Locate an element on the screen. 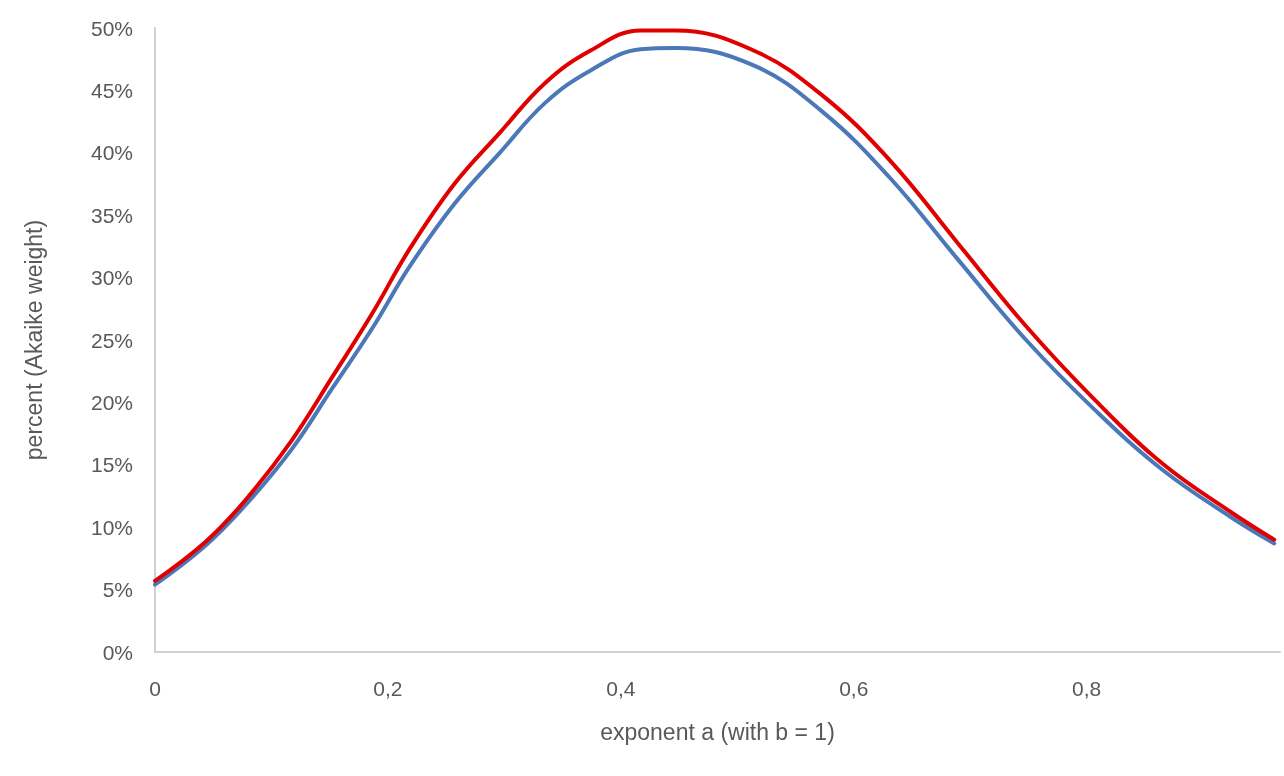 This screenshot has height=776, width=1284. y-tick-label: 30% is located at coordinates (111, 278).